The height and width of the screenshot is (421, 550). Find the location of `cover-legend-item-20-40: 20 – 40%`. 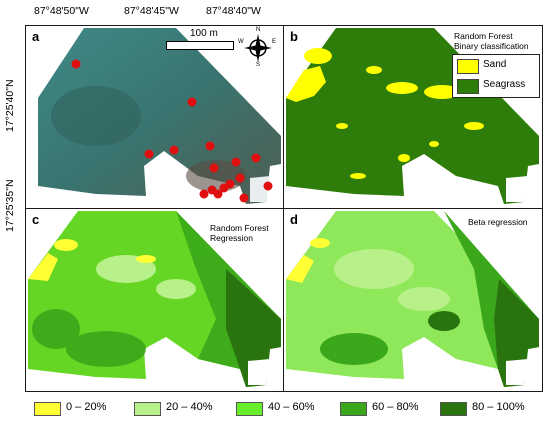

cover-legend-item-20-40: 20 – 40% is located at coordinates (189, 408).